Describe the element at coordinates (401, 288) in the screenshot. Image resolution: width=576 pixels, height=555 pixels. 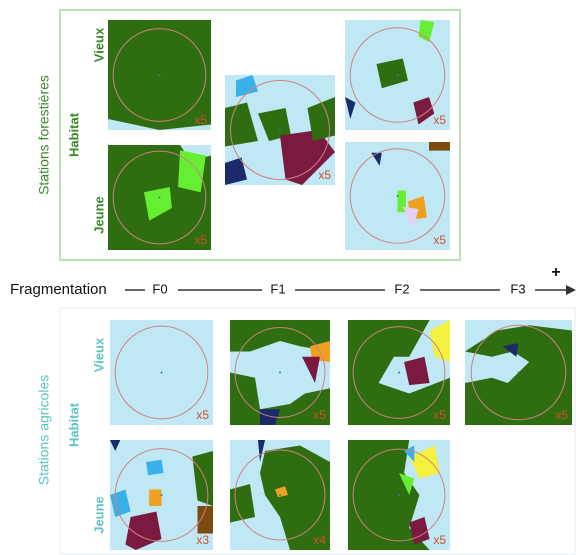
I see `axis-level: F2` at that location.